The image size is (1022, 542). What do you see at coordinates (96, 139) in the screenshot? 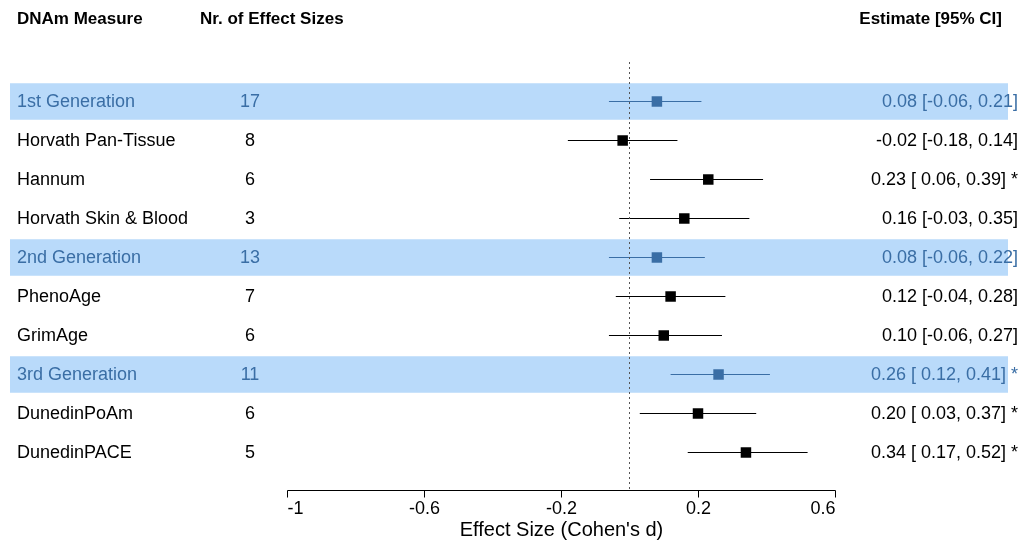
I see `y-tick-label: Horvath Pan-Tissue` at bounding box center [96, 139].